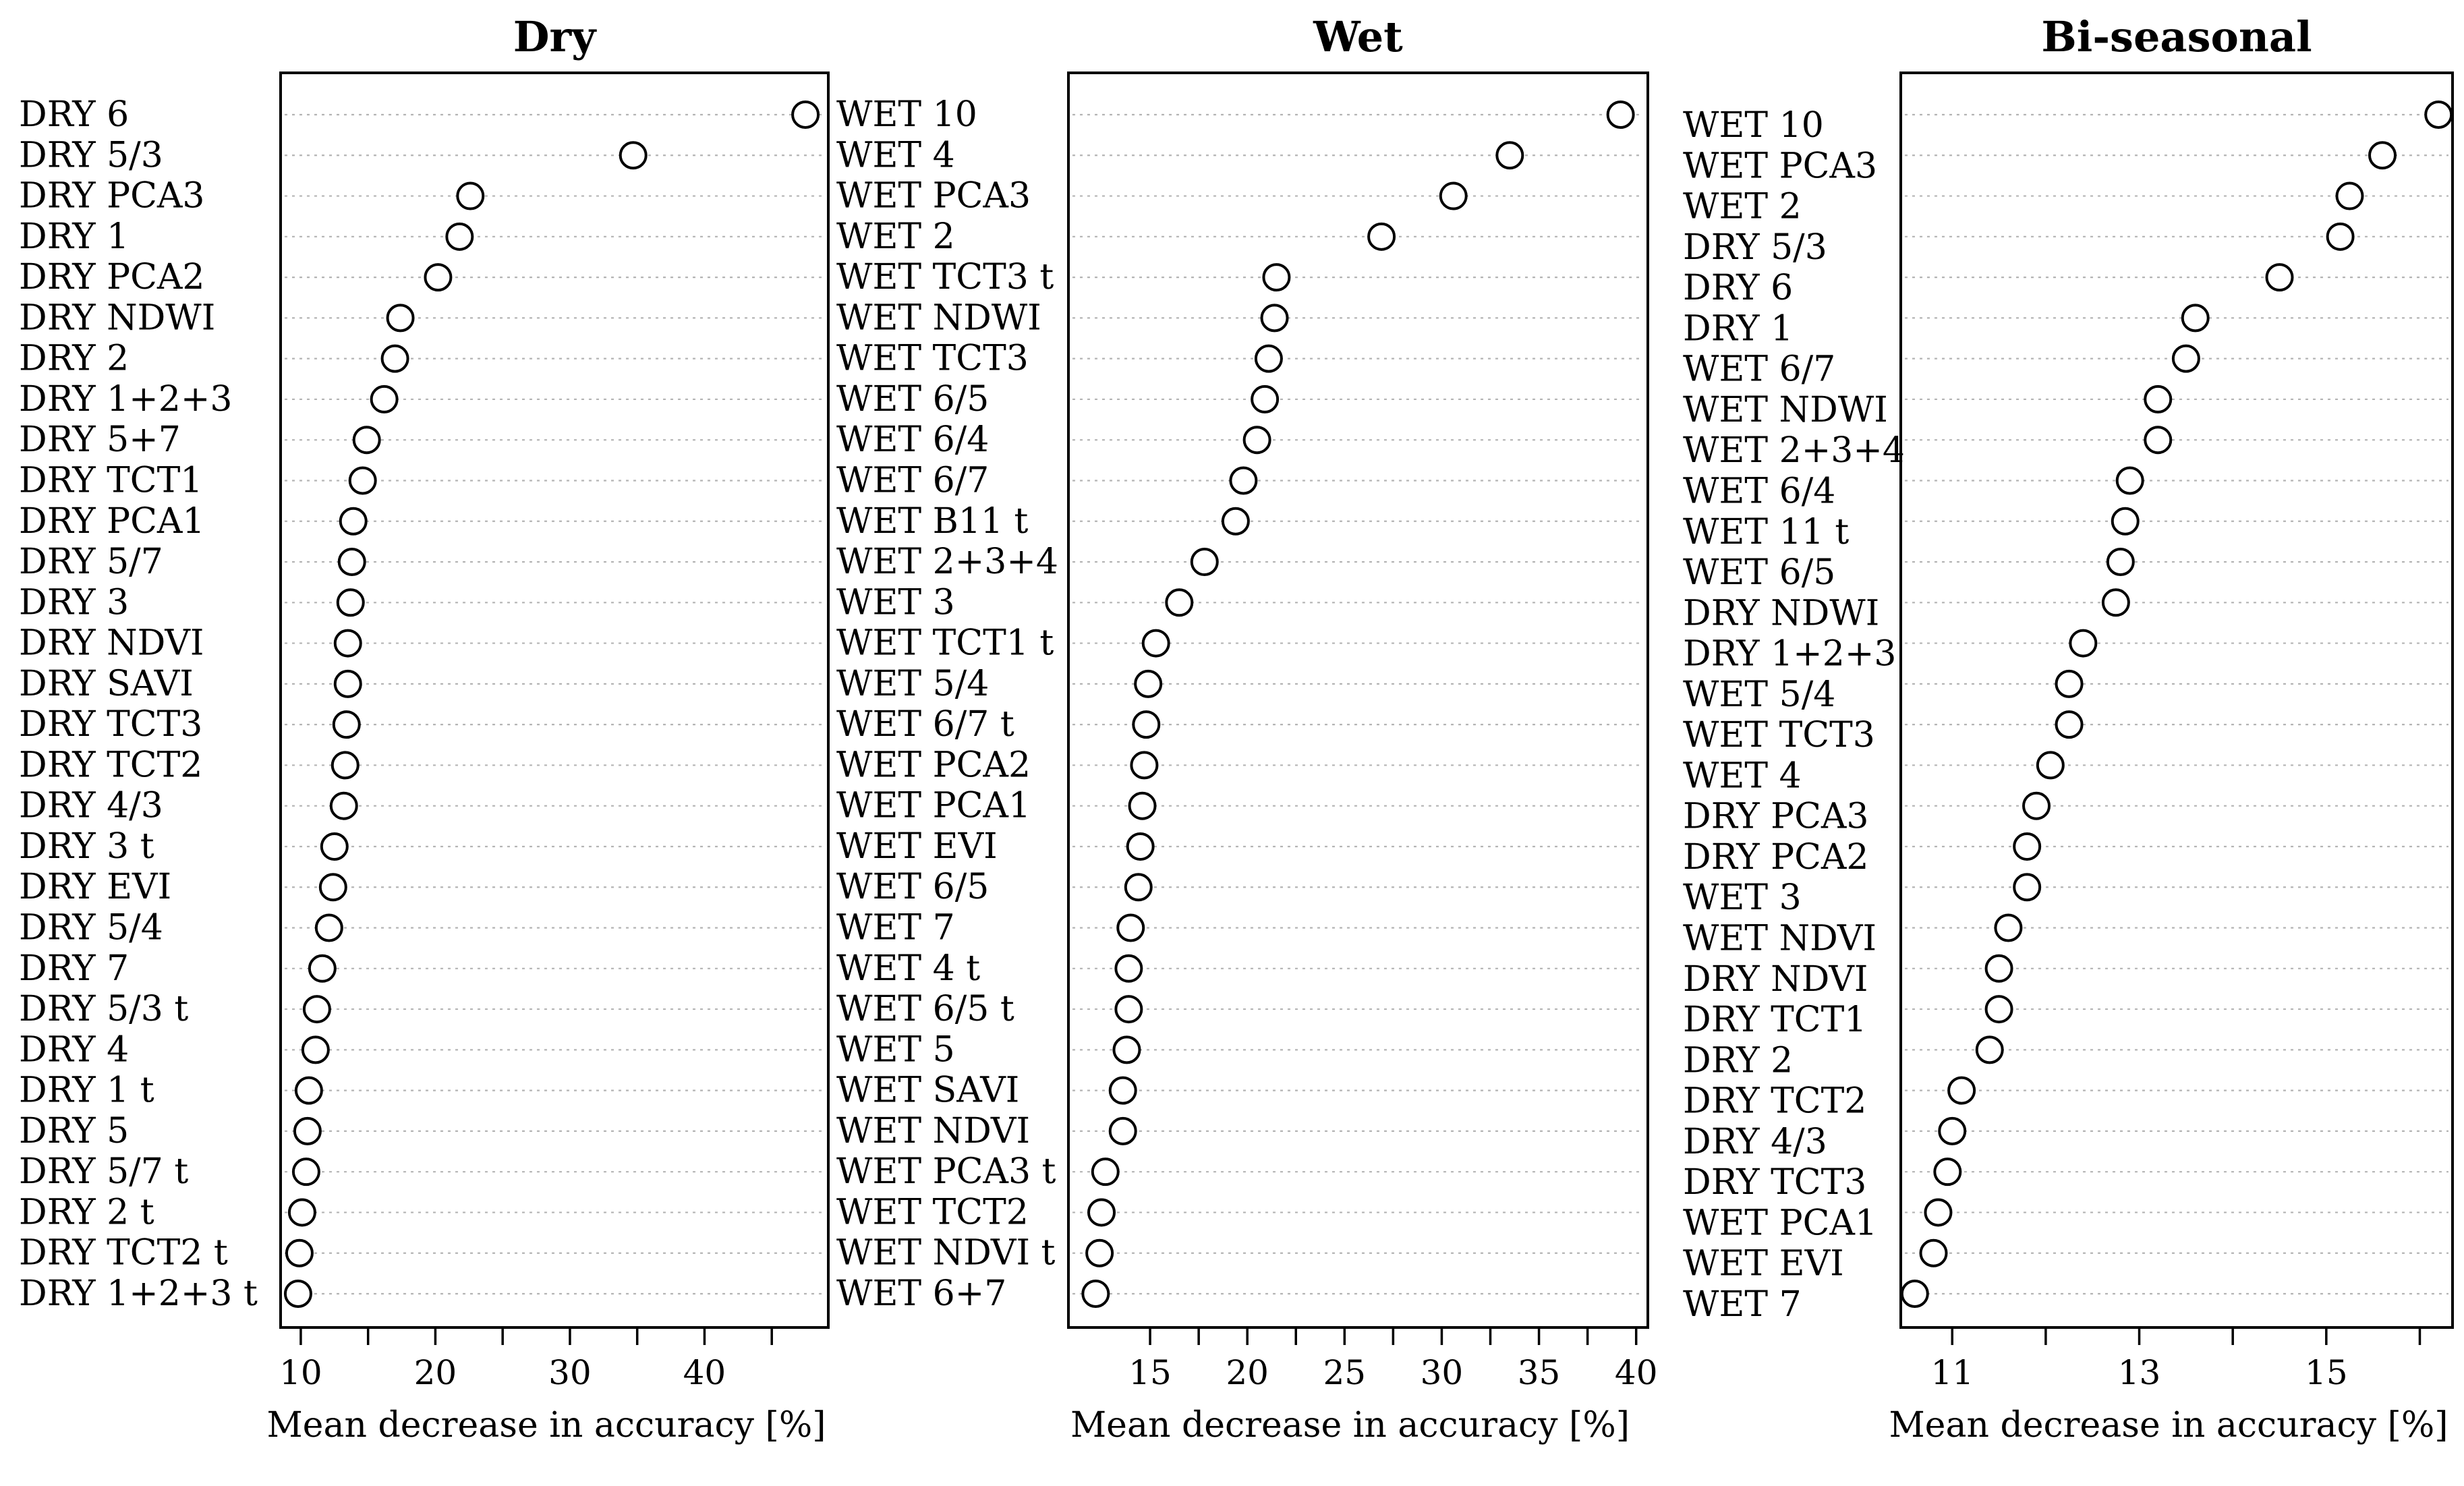 Image resolution: width=2464 pixels, height=1486 pixels. I want to click on bi-category-label: WET 4, so click(1743, 776).